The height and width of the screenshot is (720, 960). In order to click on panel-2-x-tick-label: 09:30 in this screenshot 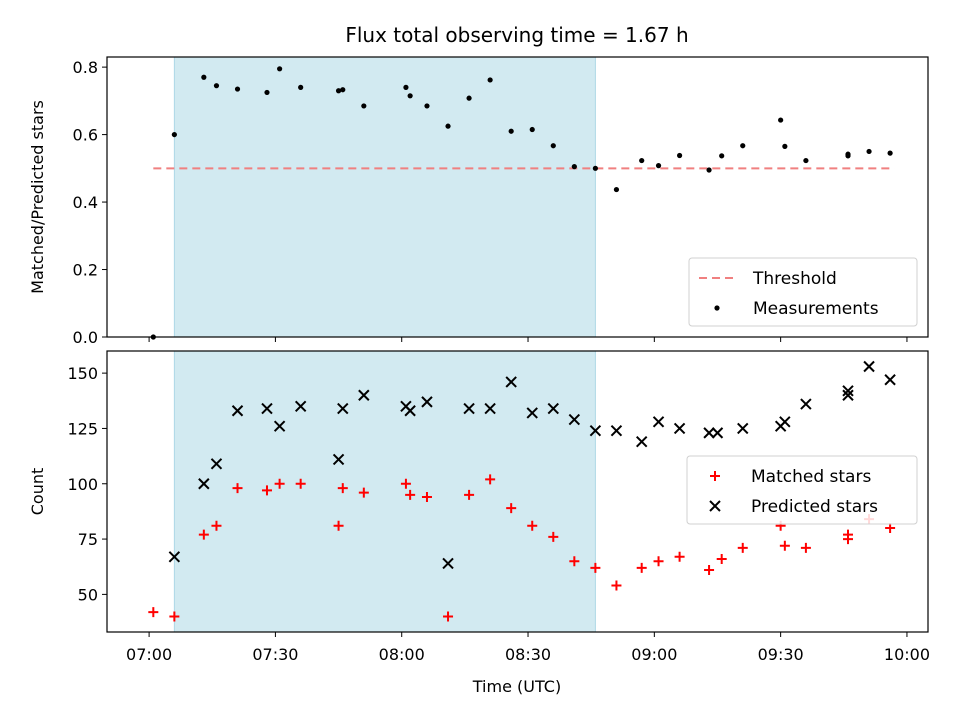, I will do `click(781, 654)`.